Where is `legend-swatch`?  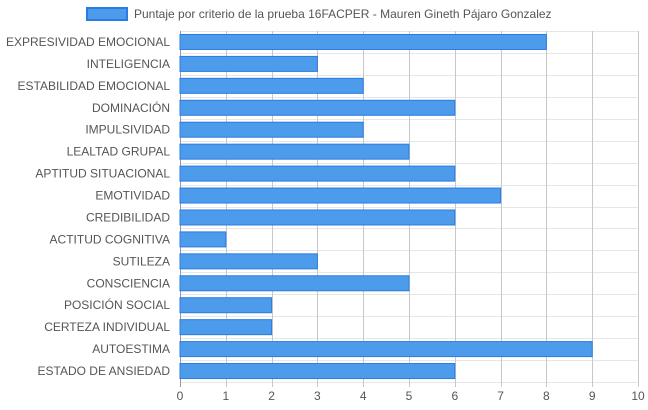 legend-swatch is located at coordinates (107, 14).